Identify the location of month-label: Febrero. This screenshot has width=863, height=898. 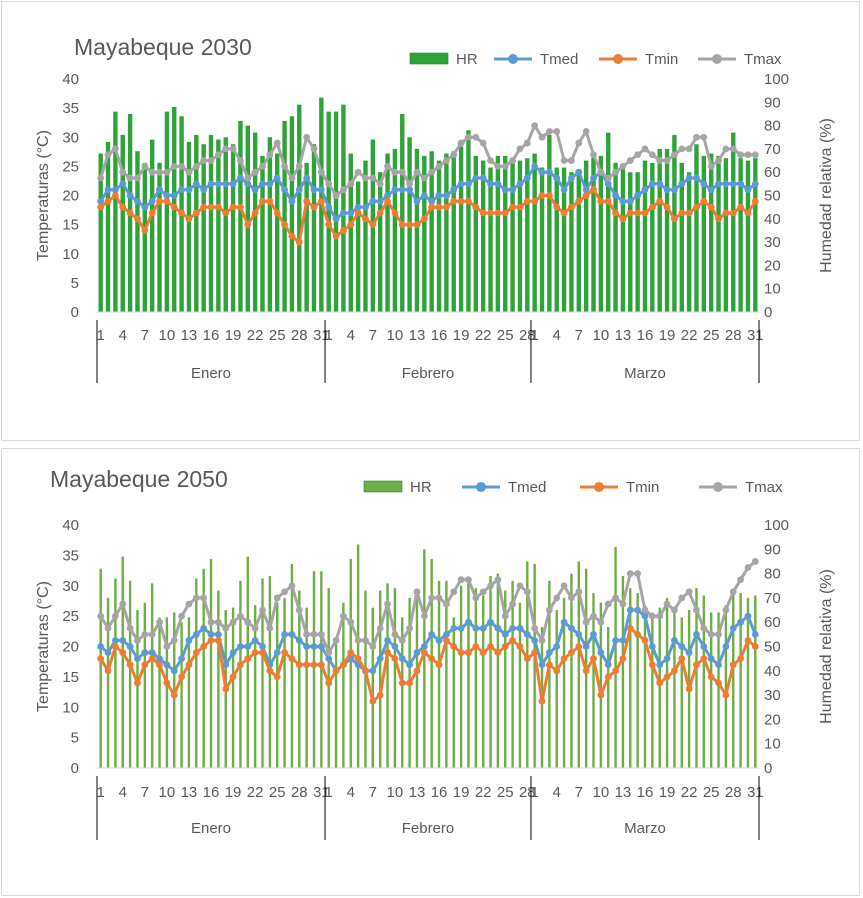
(428, 828).